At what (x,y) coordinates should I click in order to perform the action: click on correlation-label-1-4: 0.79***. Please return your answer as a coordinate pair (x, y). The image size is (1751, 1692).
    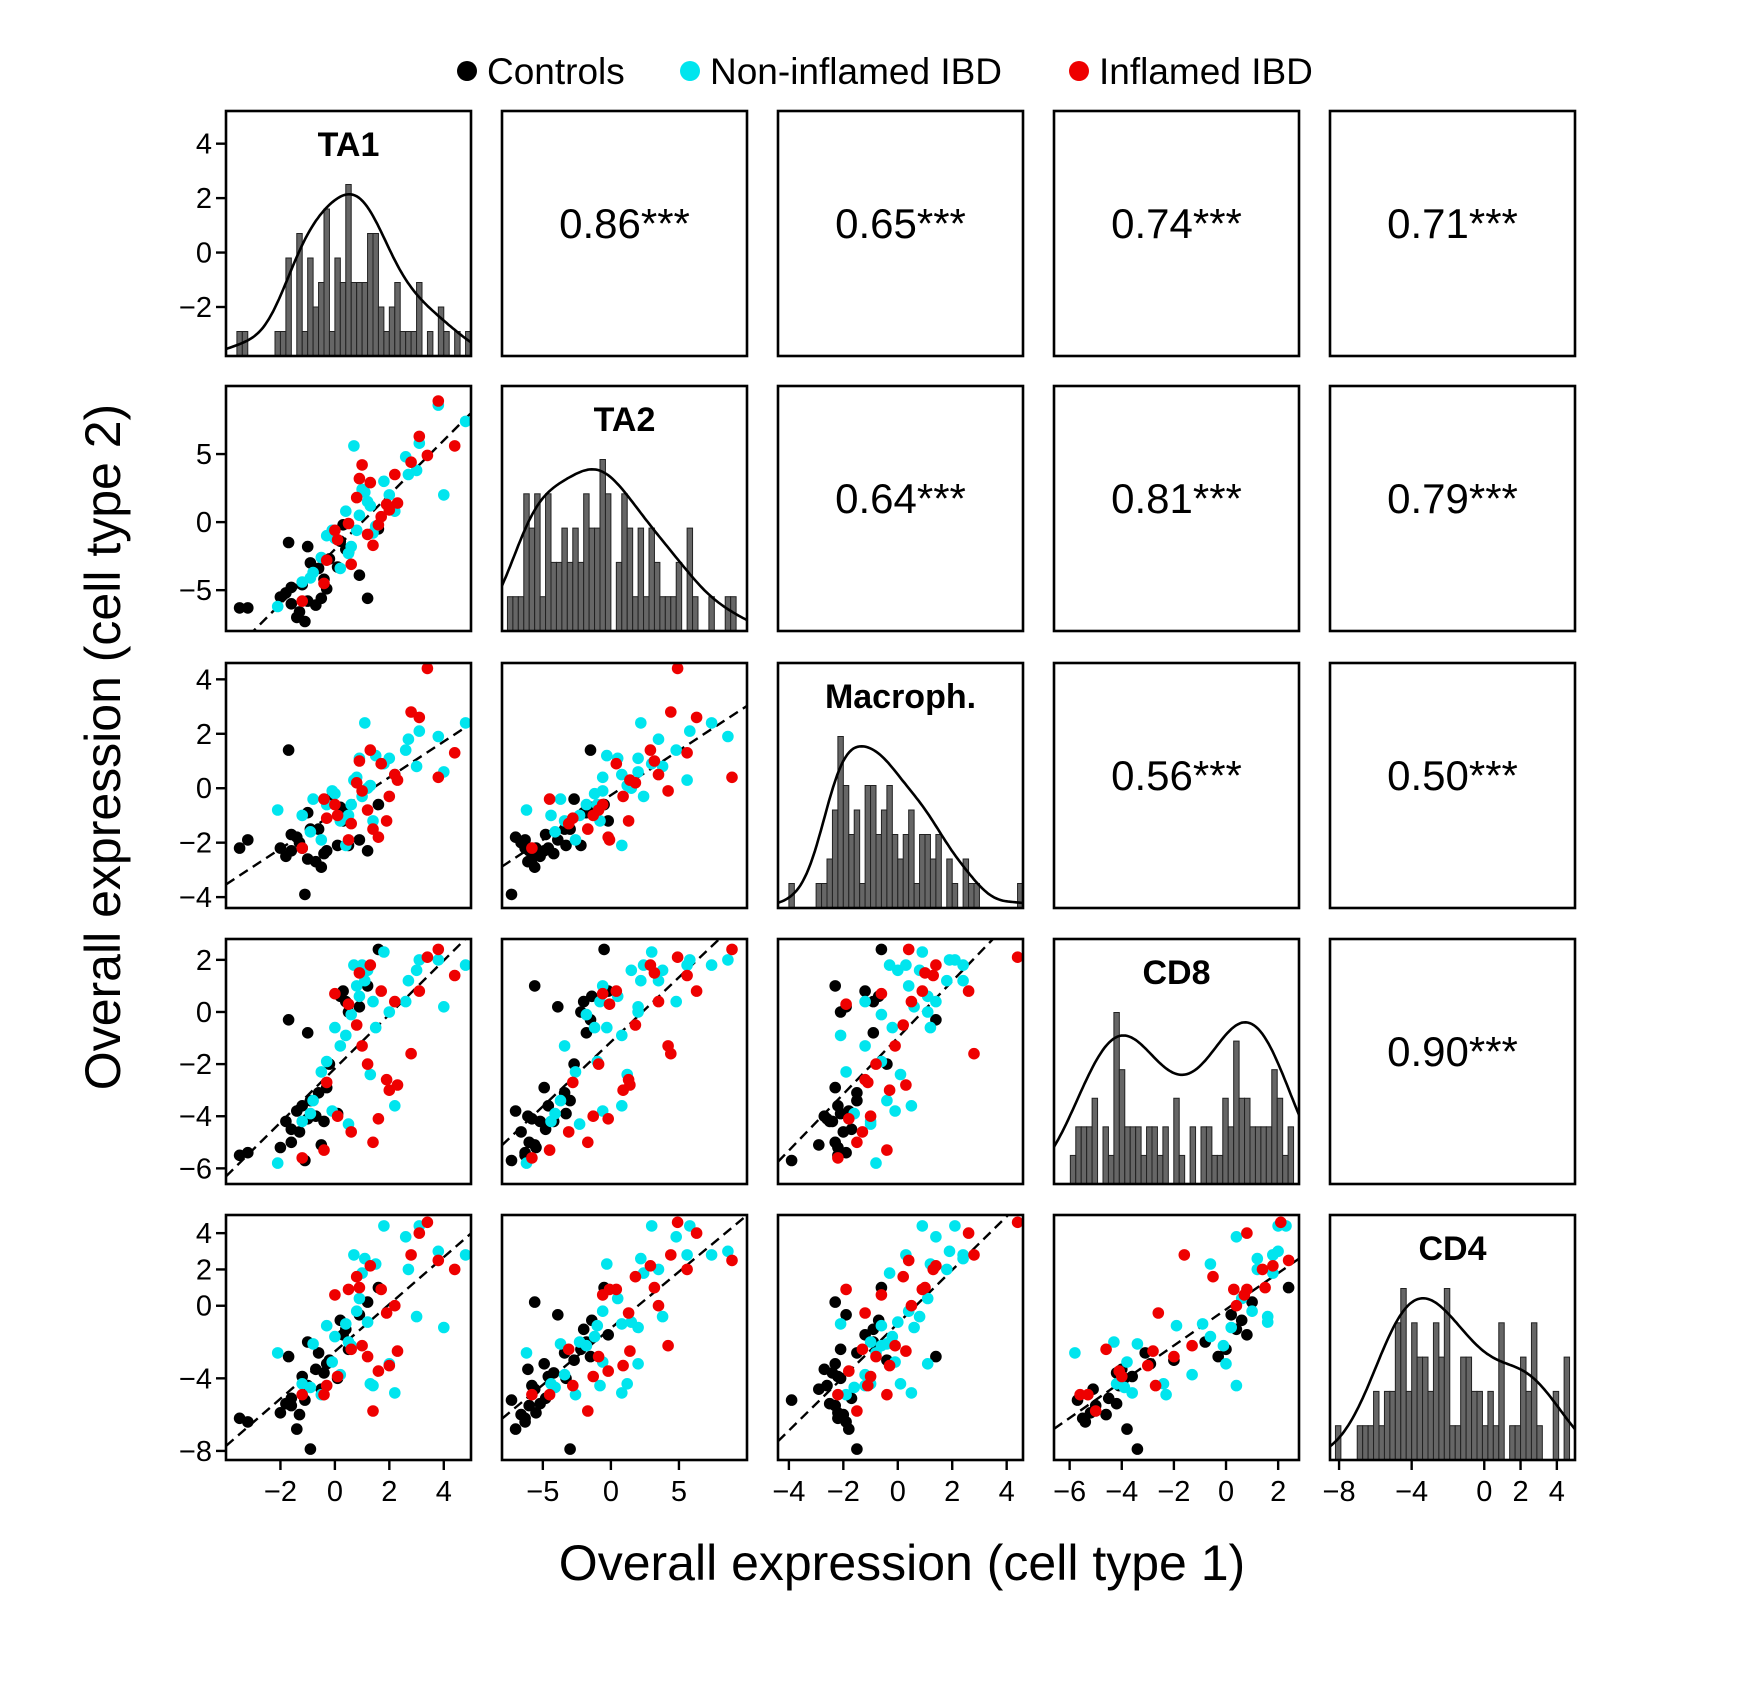
    Looking at the image, I should click on (1452, 498).